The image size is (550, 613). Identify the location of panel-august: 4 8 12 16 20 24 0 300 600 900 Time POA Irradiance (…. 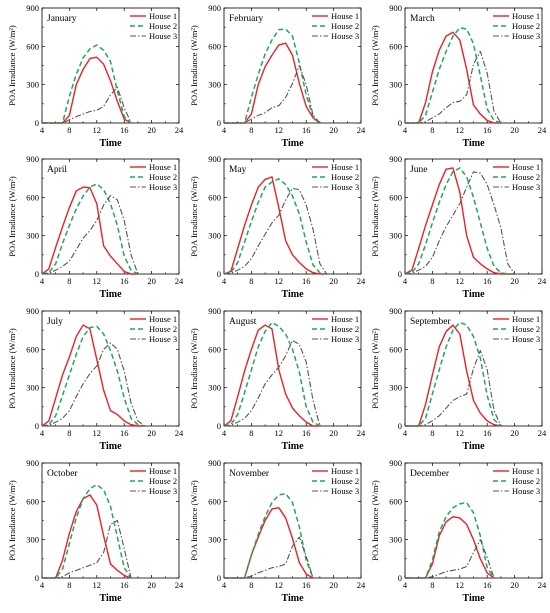
(277, 379).